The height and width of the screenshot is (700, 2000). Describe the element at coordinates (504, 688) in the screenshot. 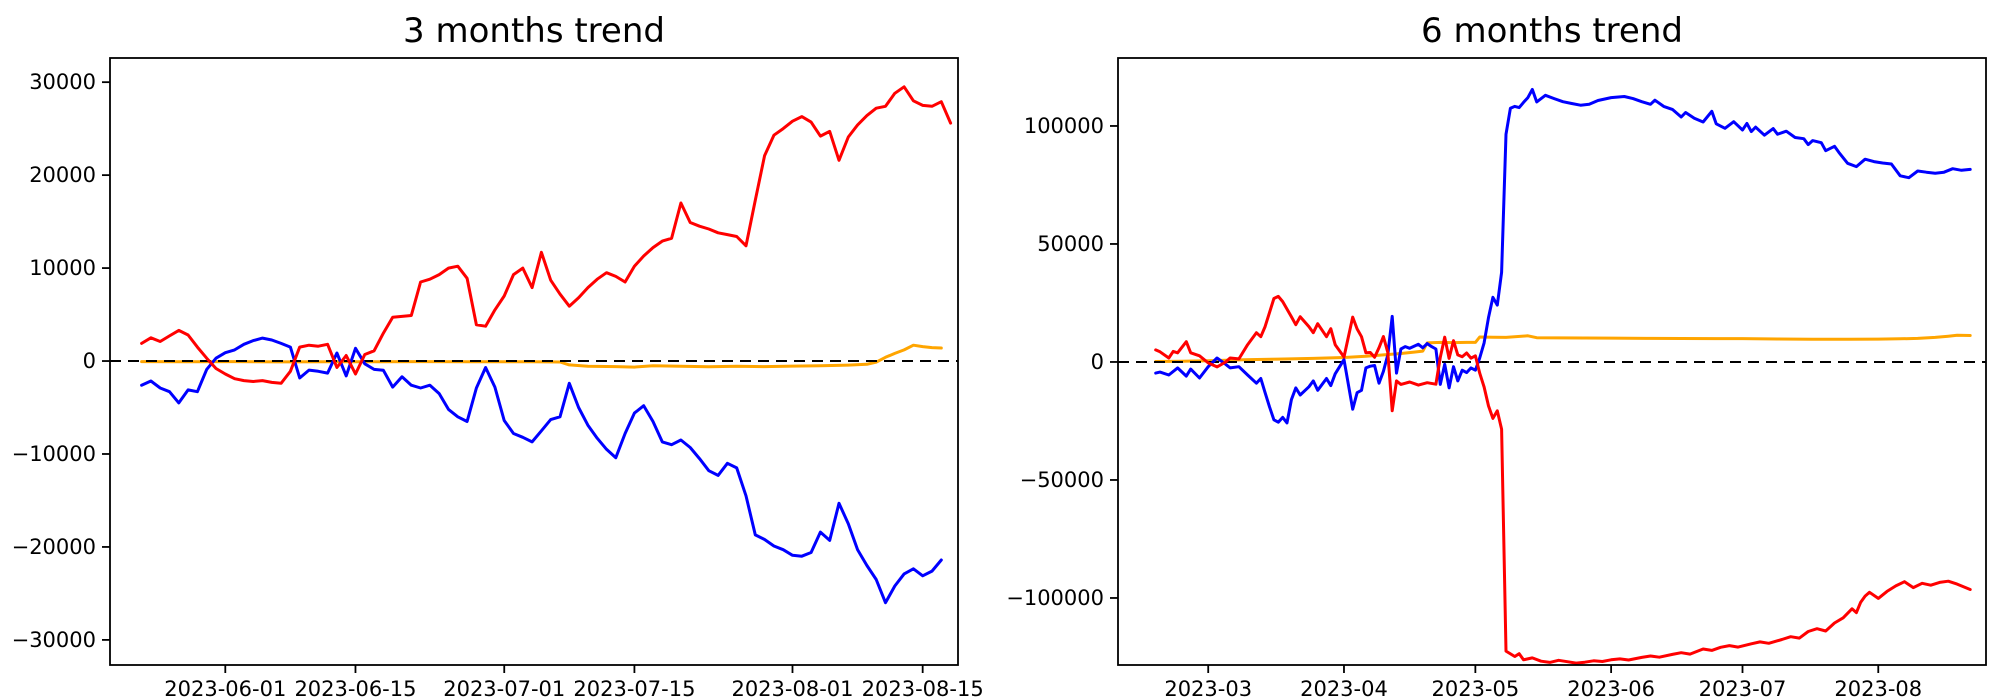

I see `x-tick-label: 2023-07-01` at that location.